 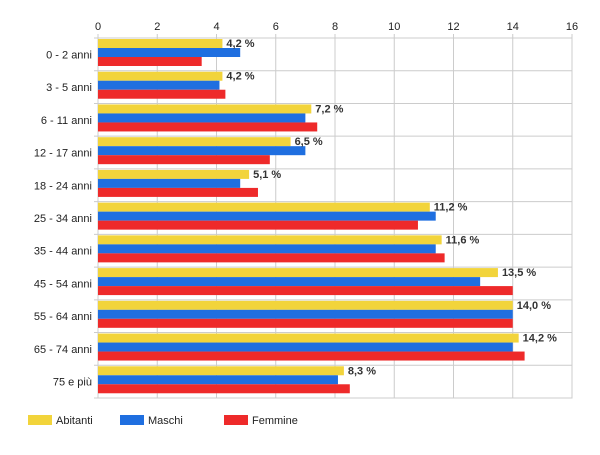 I want to click on x-tick-label: 16, so click(x=572, y=27).